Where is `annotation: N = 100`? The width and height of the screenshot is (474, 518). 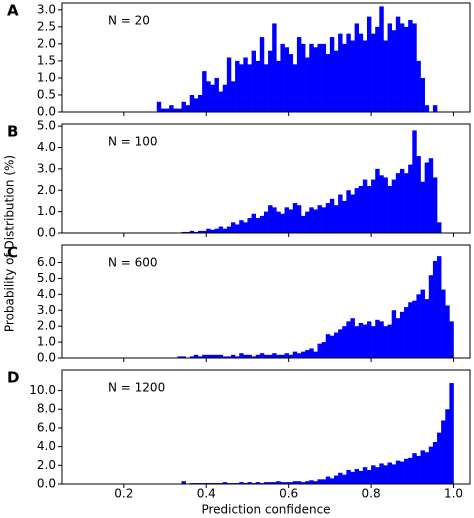
annotation: N = 100 is located at coordinates (133, 142).